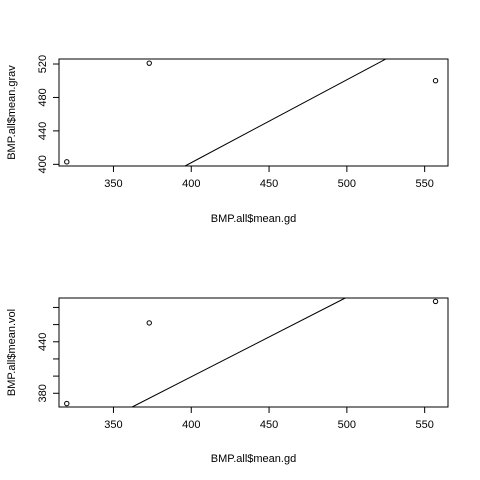 This screenshot has width=480, height=480. What do you see at coordinates (43, 393) in the screenshot?
I see `y-tick-label: 380` at bounding box center [43, 393].